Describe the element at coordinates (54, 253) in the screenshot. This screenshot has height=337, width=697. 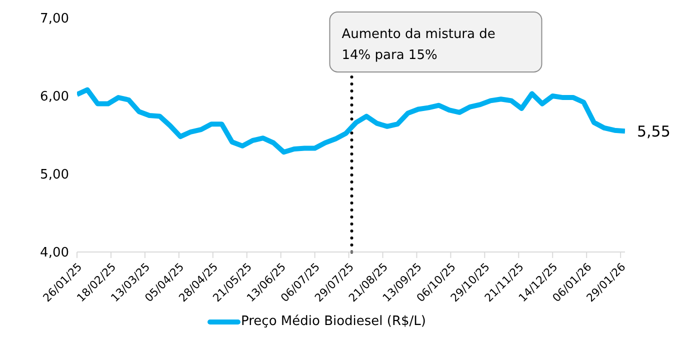
I see `y-tick-label: 4,00` at that location.